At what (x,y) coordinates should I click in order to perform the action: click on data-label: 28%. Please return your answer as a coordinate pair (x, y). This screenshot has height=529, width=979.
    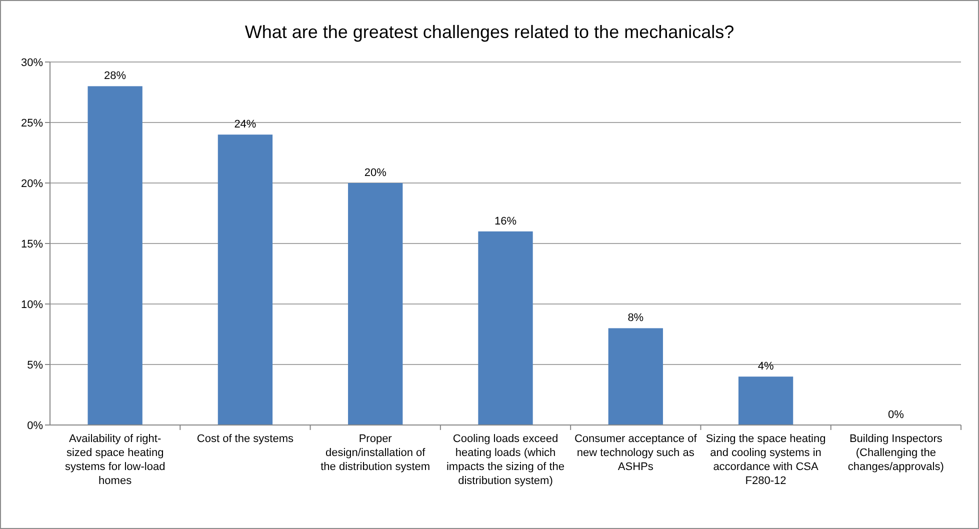
    Looking at the image, I should click on (115, 76).